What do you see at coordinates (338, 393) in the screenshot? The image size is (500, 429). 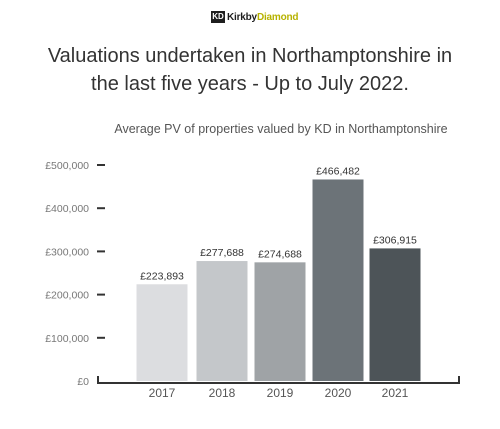 I see `x-tick-label: 2020` at bounding box center [338, 393].